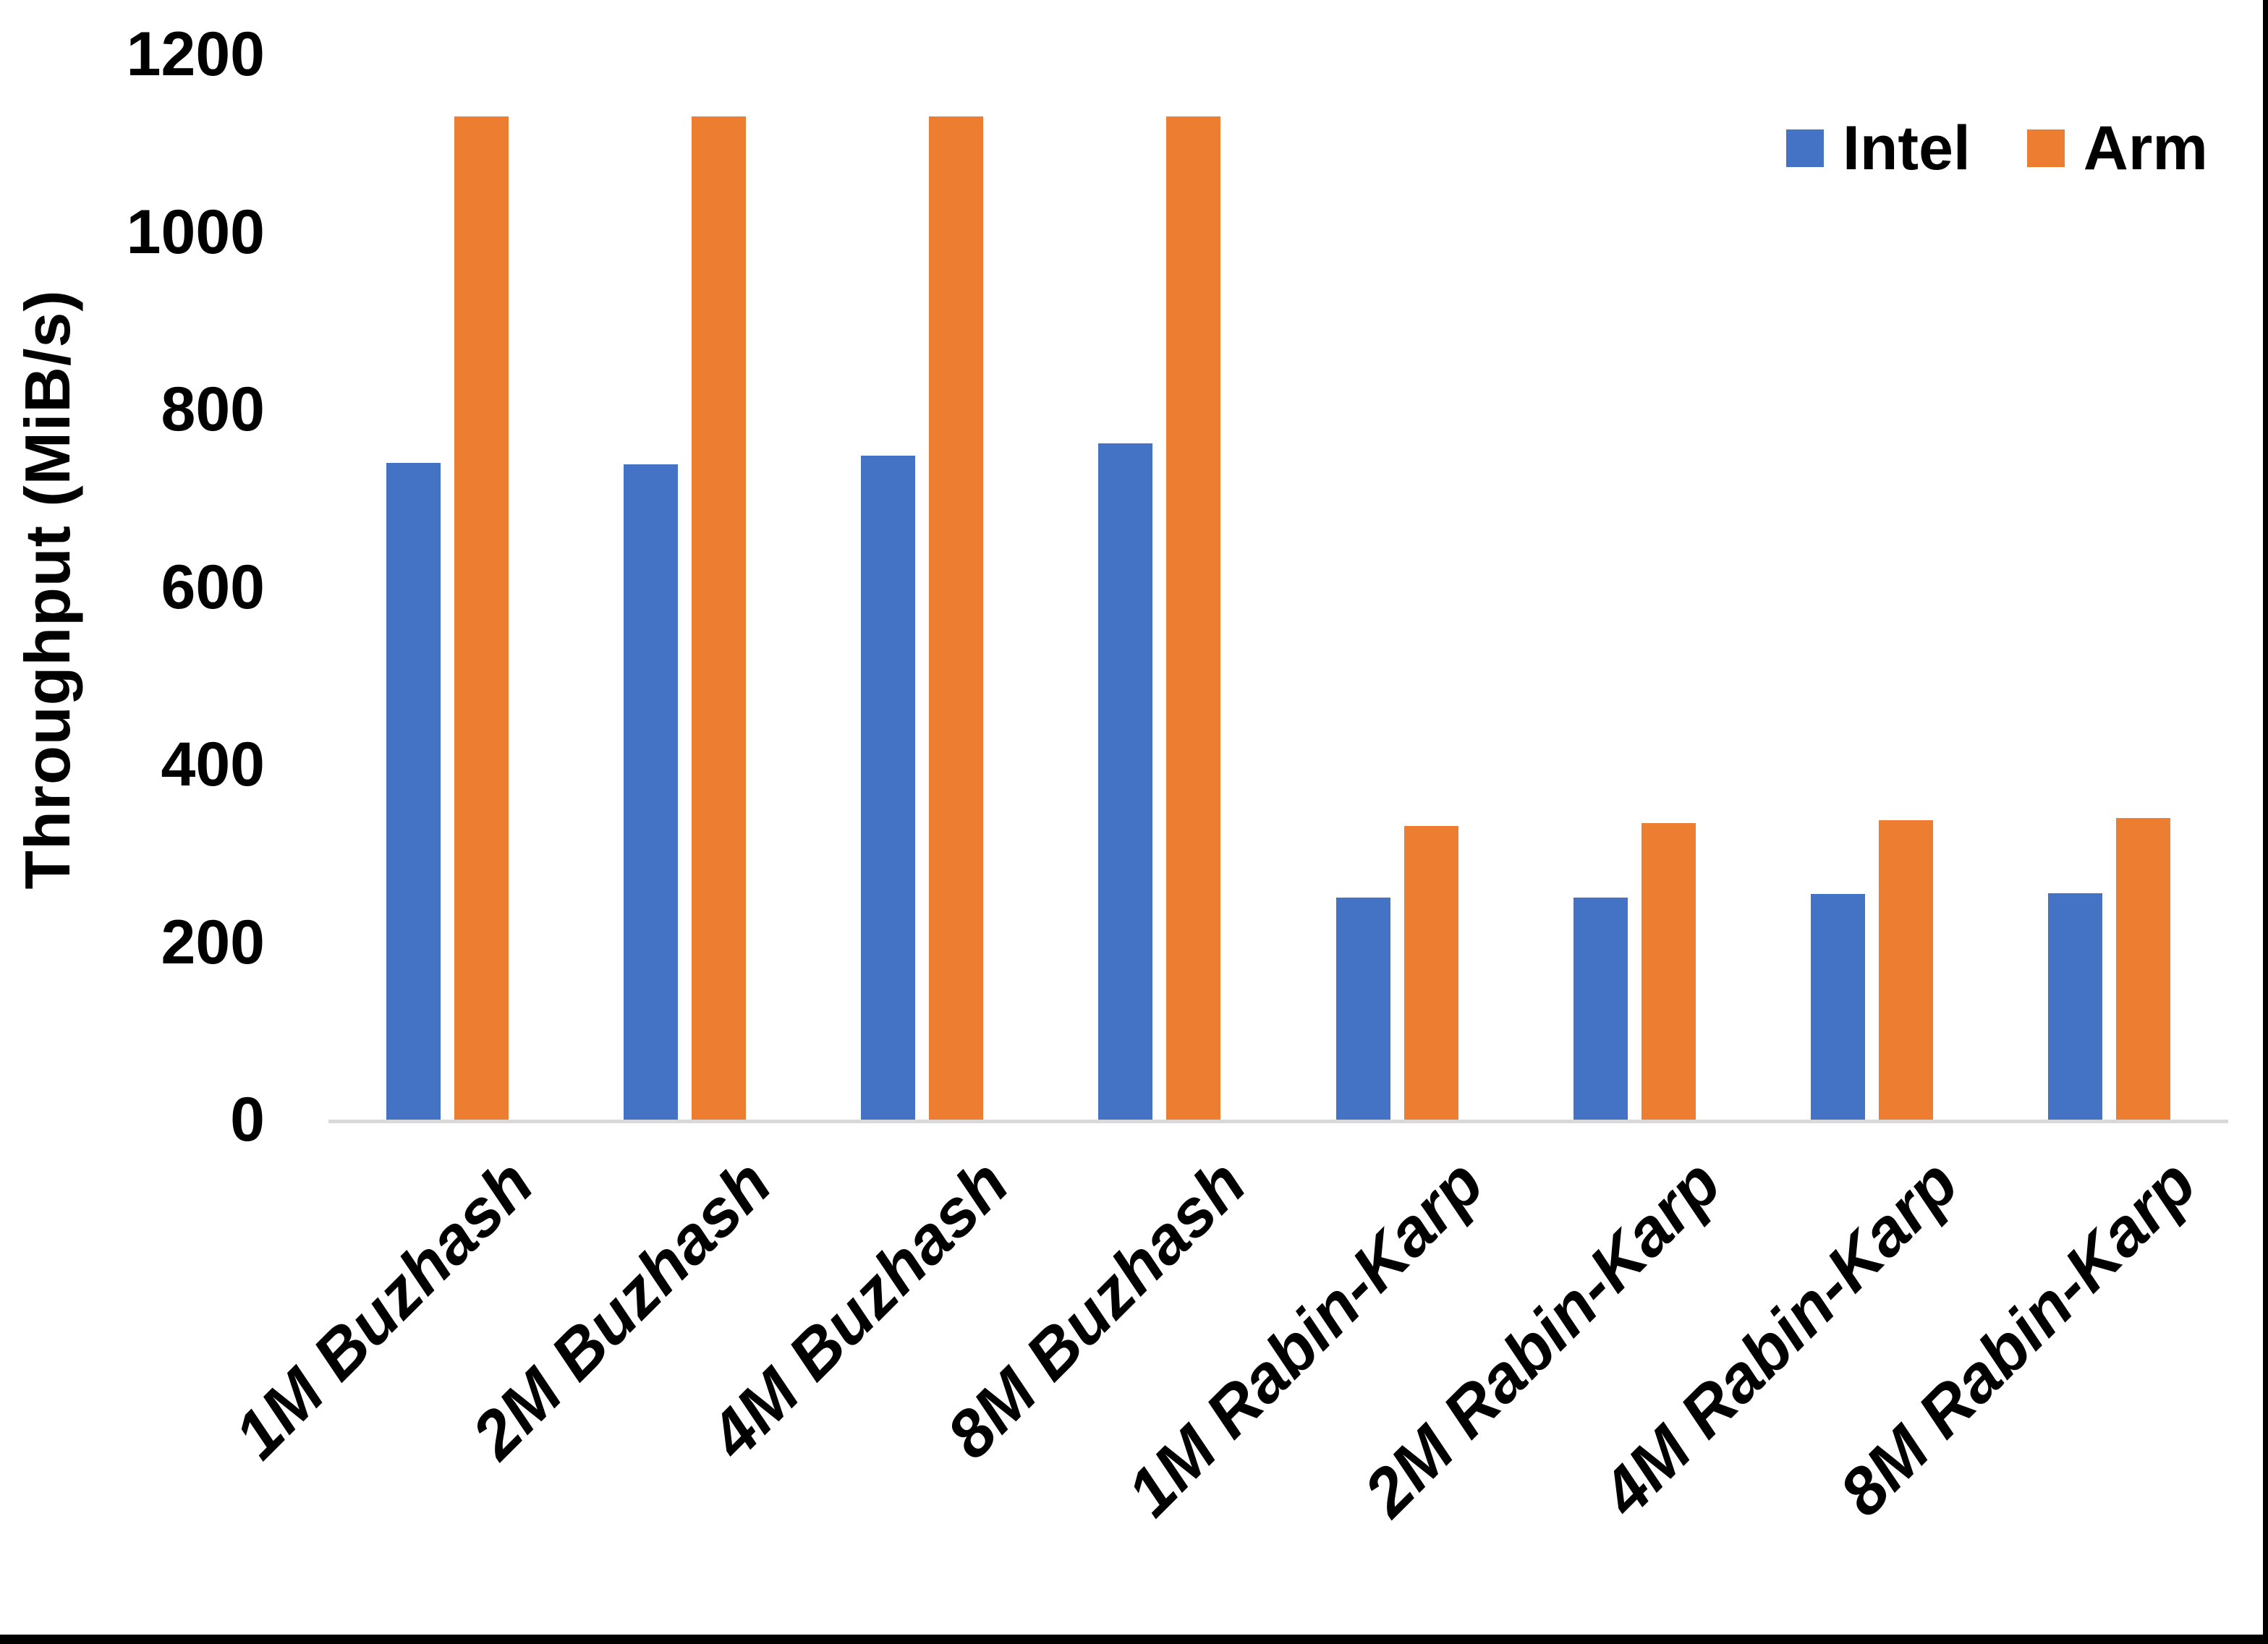 The image size is (2268, 1644). Describe the element at coordinates (2145, 148) in the screenshot. I see `legend-label-arm: Arm` at that location.